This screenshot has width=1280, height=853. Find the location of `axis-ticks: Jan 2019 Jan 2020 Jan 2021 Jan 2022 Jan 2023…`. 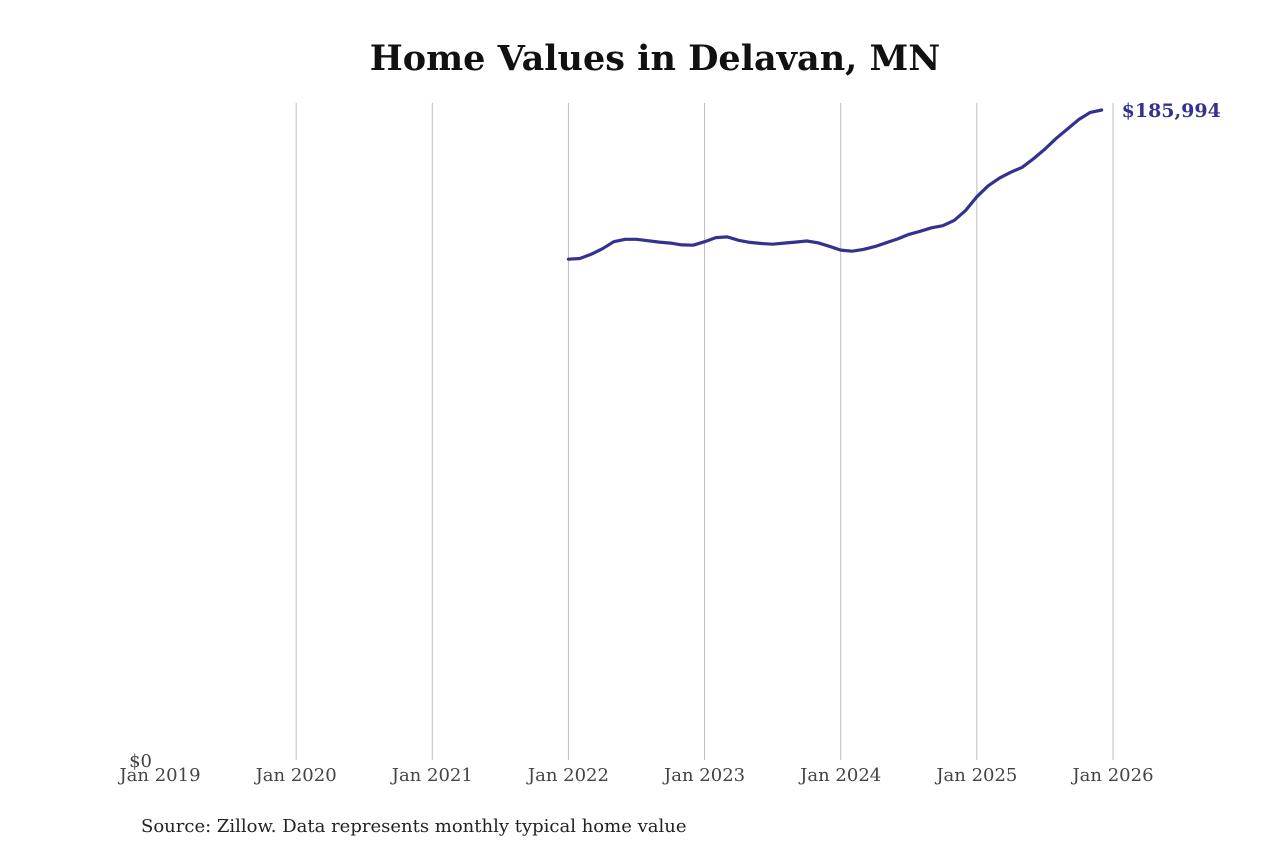

axis-ticks: Jan 2019 Jan 2020 Jan 2021 Jan 2022 Jan 2023… is located at coordinates (635, 768).